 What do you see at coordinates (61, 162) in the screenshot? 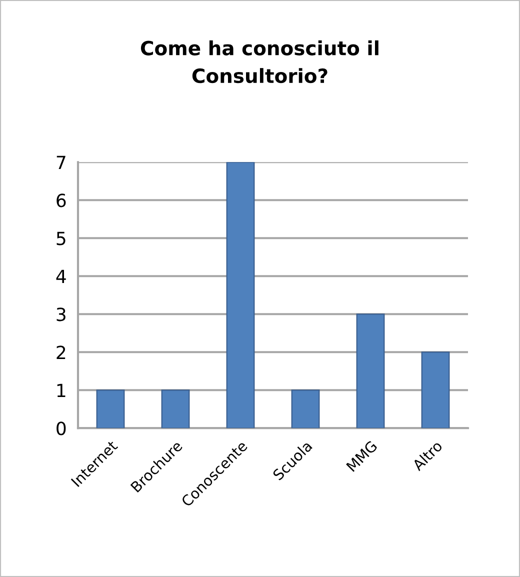
I see `y-tick-label: 7` at bounding box center [61, 162].